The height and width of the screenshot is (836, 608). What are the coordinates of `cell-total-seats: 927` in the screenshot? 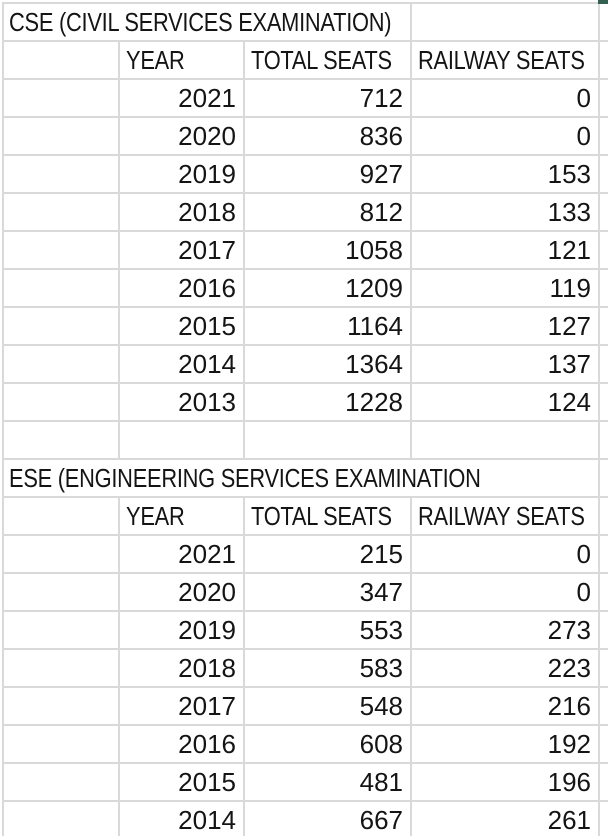 It's located at (326, 173).